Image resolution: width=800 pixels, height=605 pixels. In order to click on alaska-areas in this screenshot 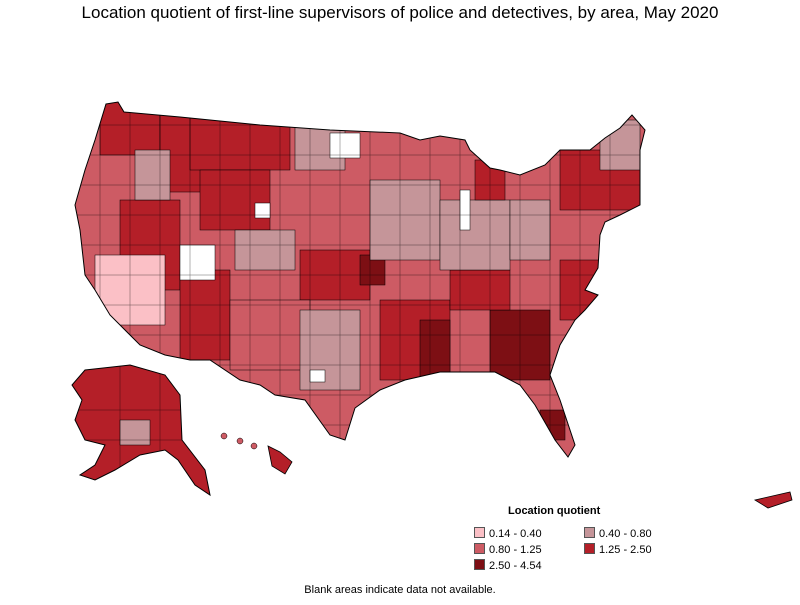, I will do `click(141, 430)`.